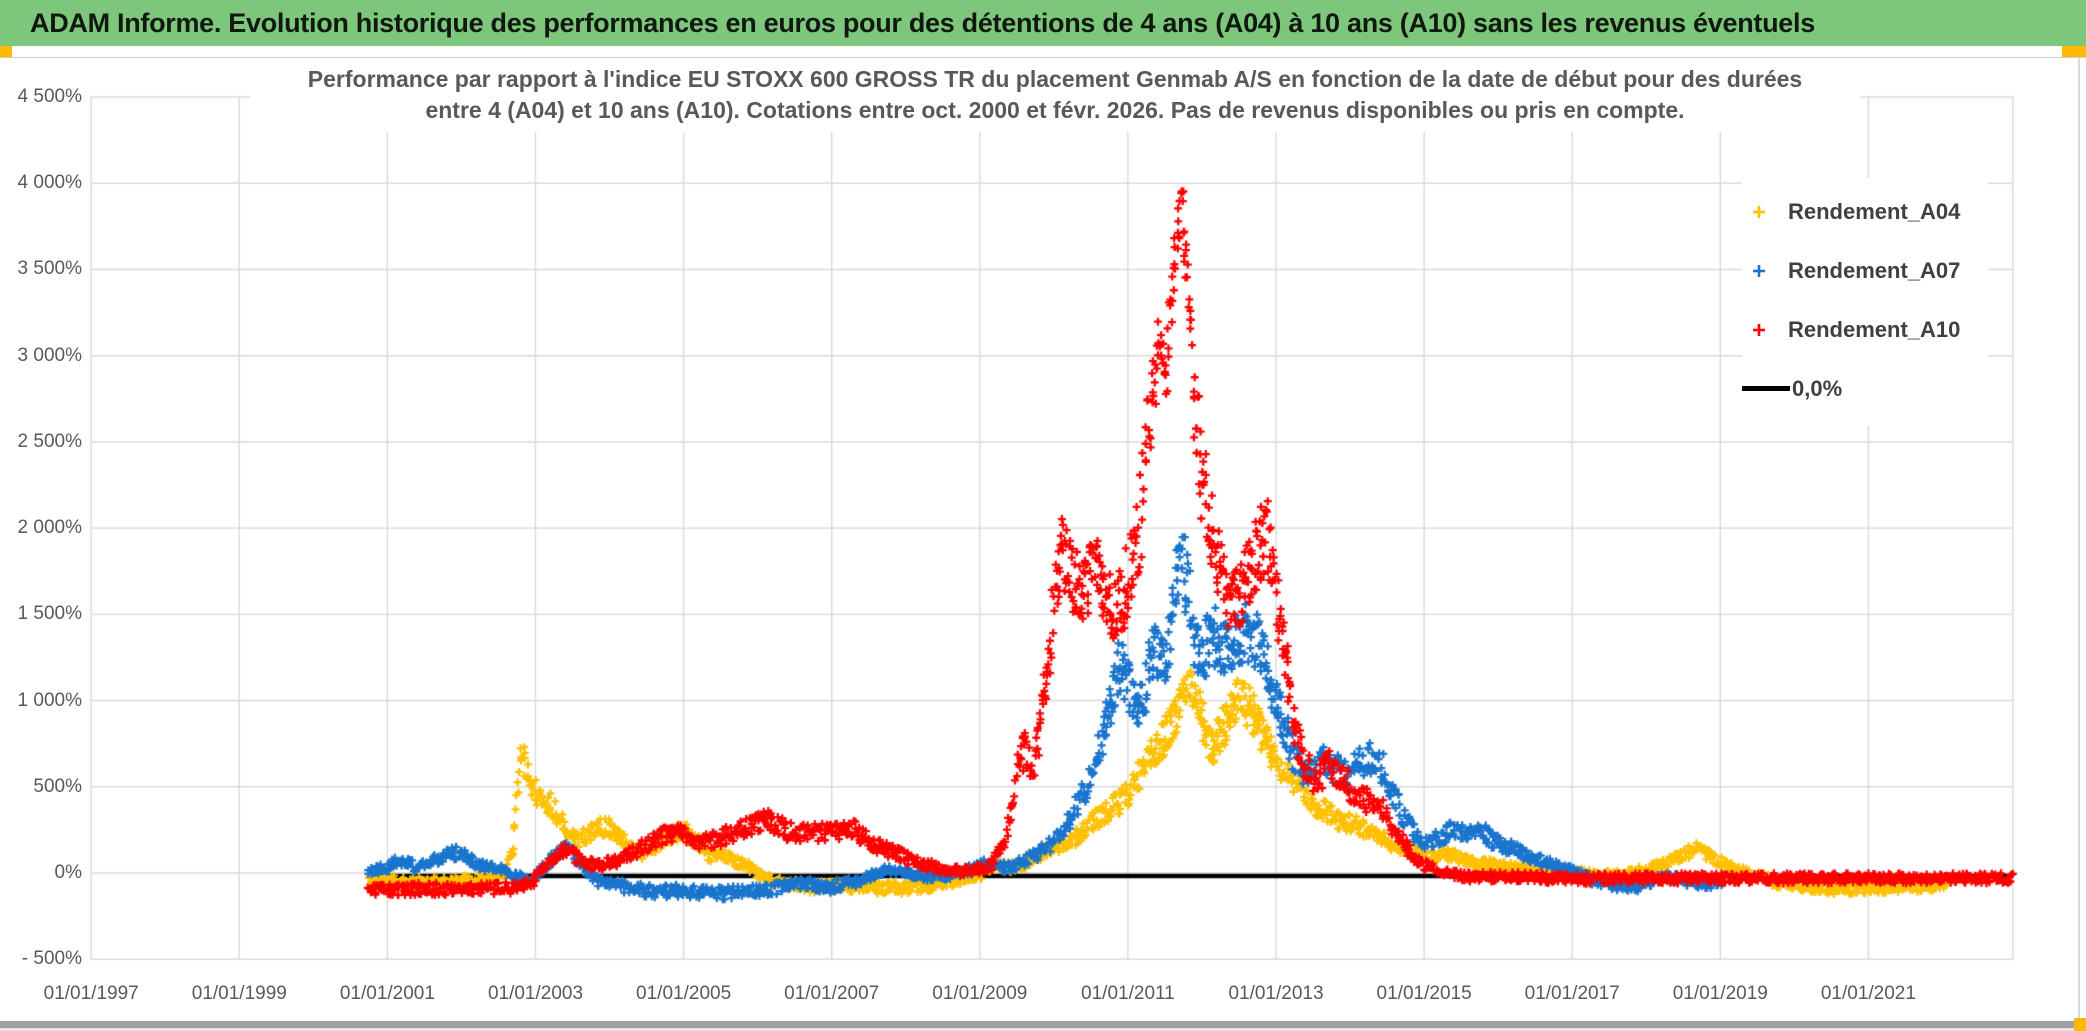 The height and width of the screenshot is (1031, 2086). What do you see at coordinates (49, 700) in the screenshot?
I see `y-tick-label: 1 000%` at bounding box center [49, 700].